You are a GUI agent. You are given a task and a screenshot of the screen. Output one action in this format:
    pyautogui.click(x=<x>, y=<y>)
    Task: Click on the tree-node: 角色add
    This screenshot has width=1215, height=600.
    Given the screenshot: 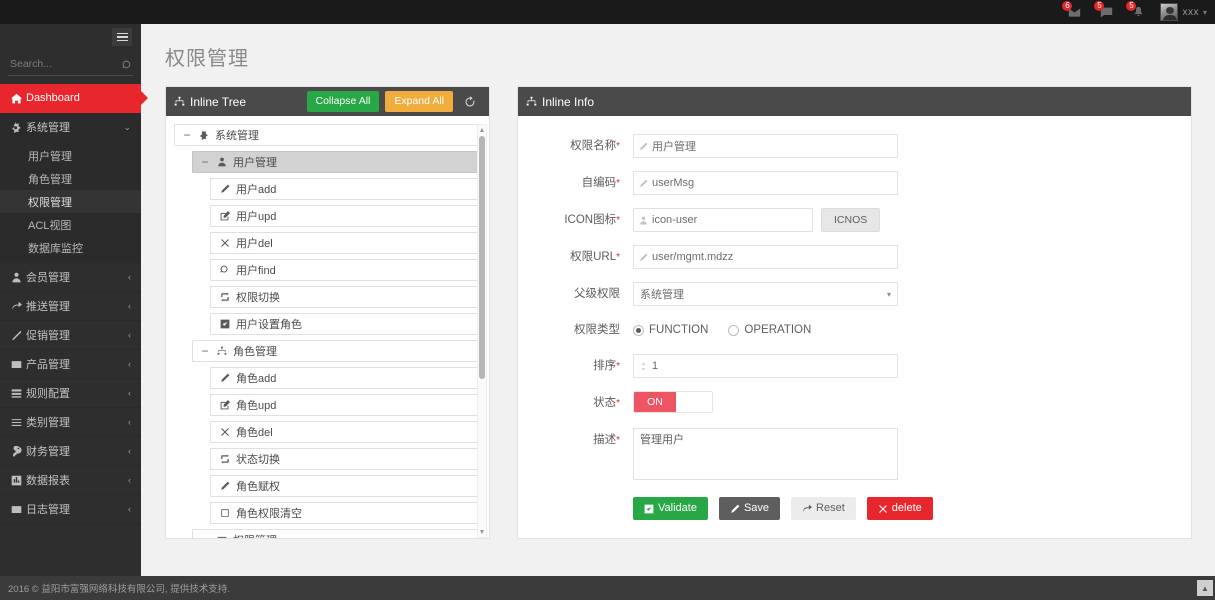 What is the action you would take?
    pyautogui.click(x=345, y=378)
    